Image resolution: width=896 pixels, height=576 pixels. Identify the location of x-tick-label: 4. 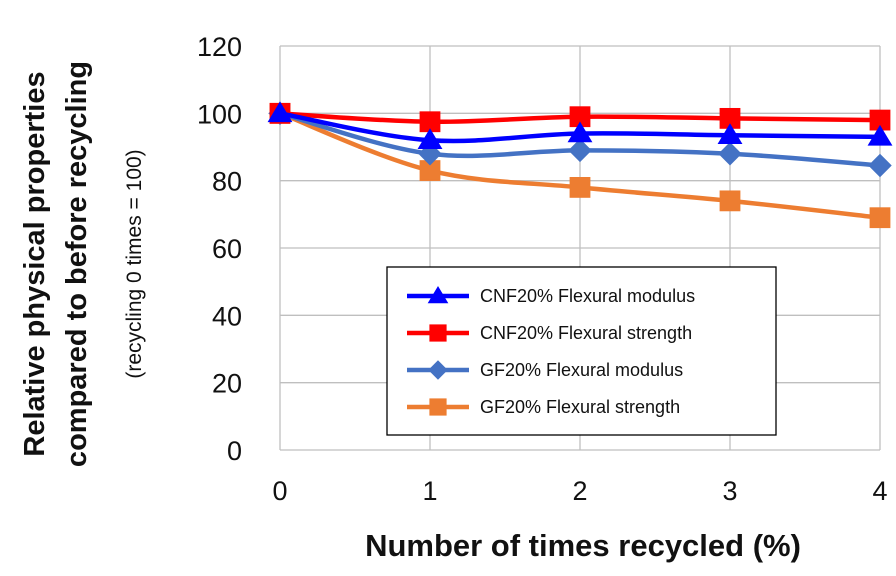
(879, 491).